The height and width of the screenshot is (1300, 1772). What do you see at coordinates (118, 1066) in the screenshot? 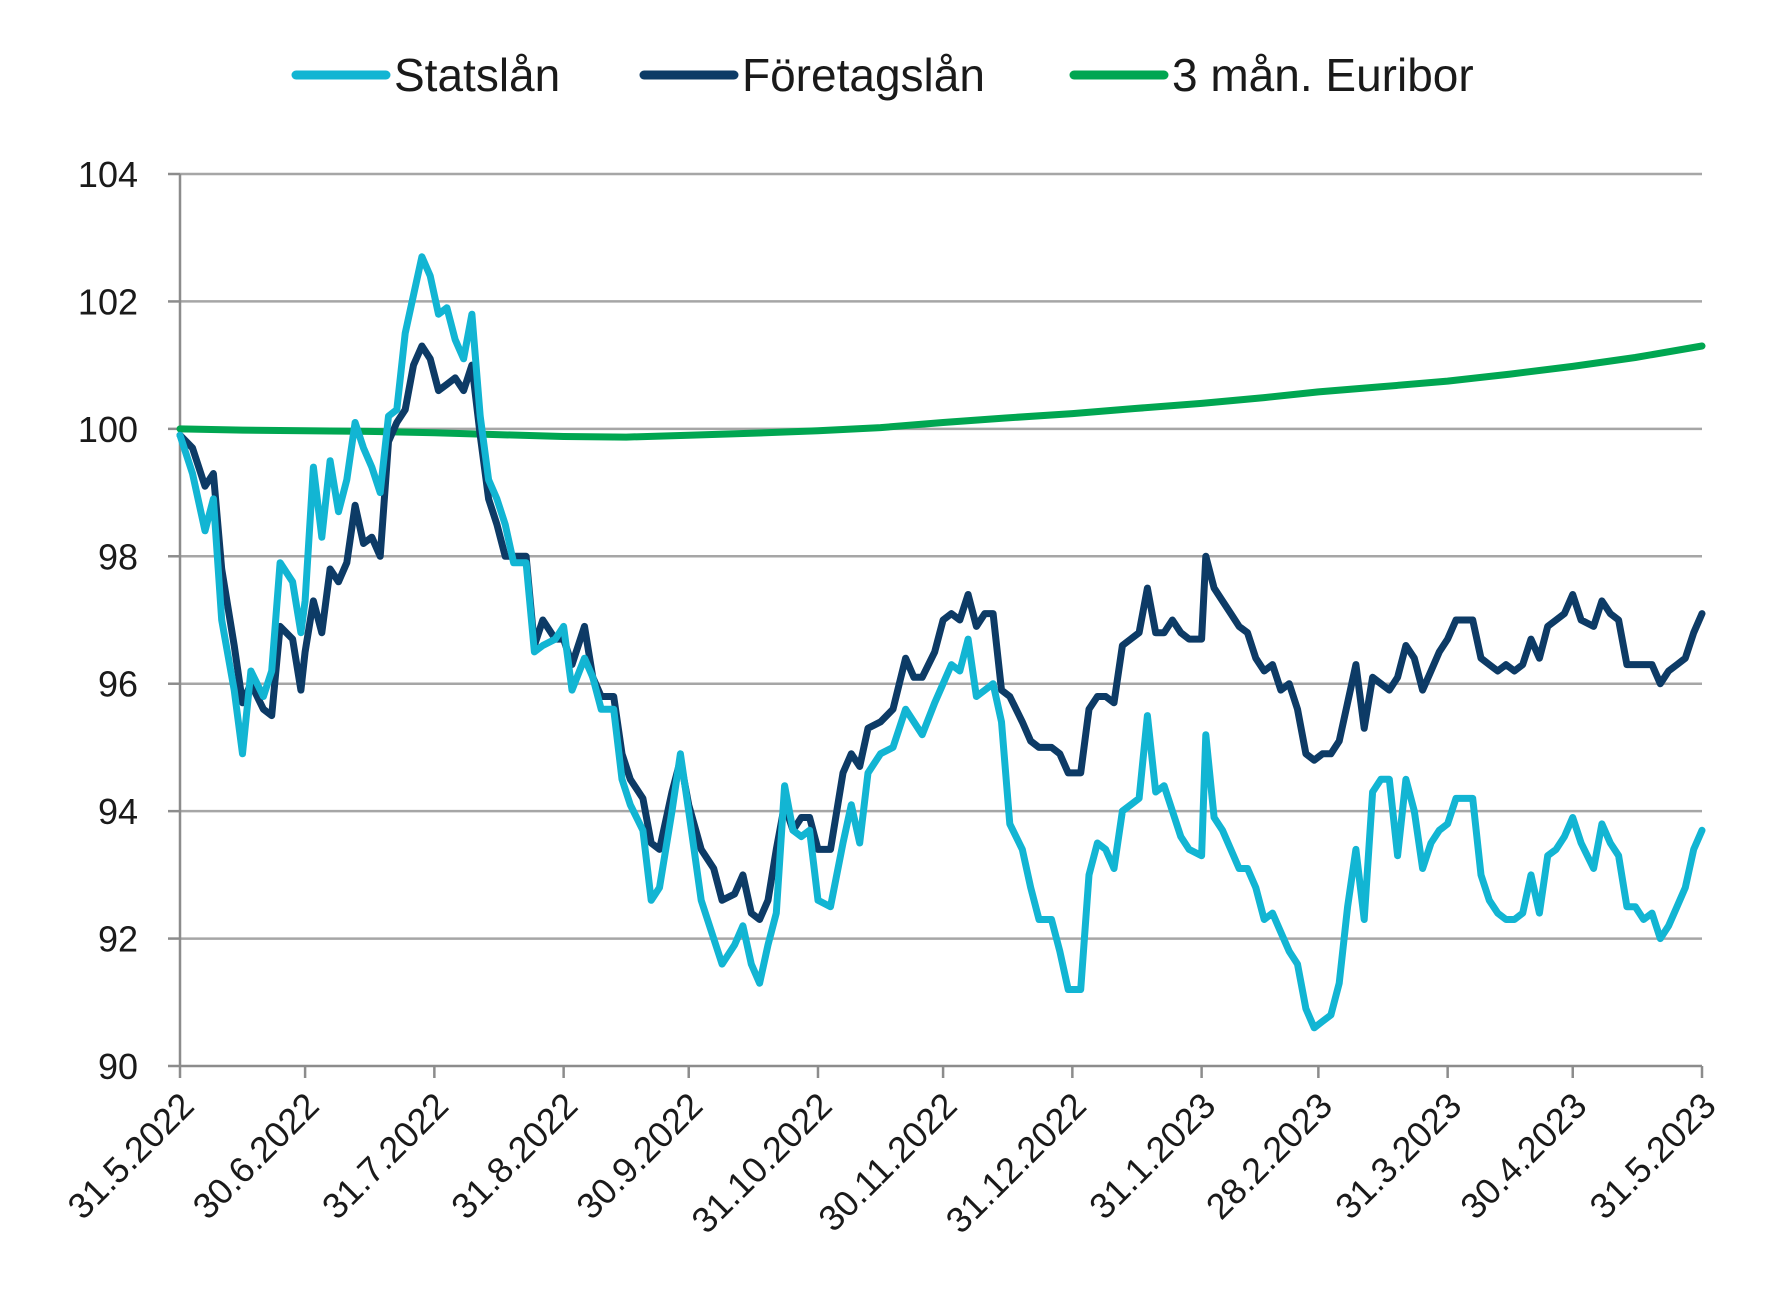
I see `y-tick-label: 90` at bounding box center [118, 1066].